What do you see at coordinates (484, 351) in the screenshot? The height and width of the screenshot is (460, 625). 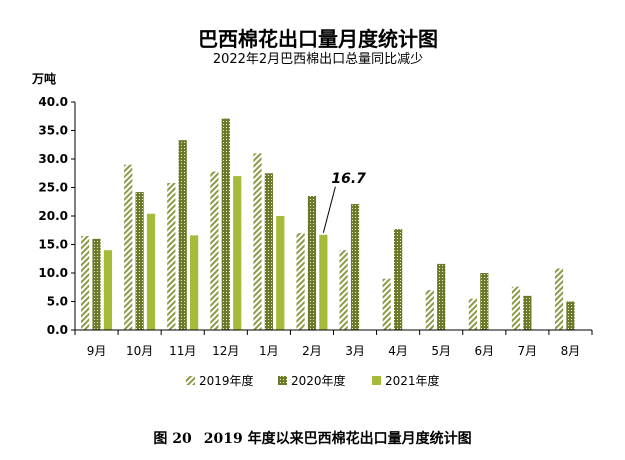 I see `x-tick-label: 6月` at bounding box center [484, 351].